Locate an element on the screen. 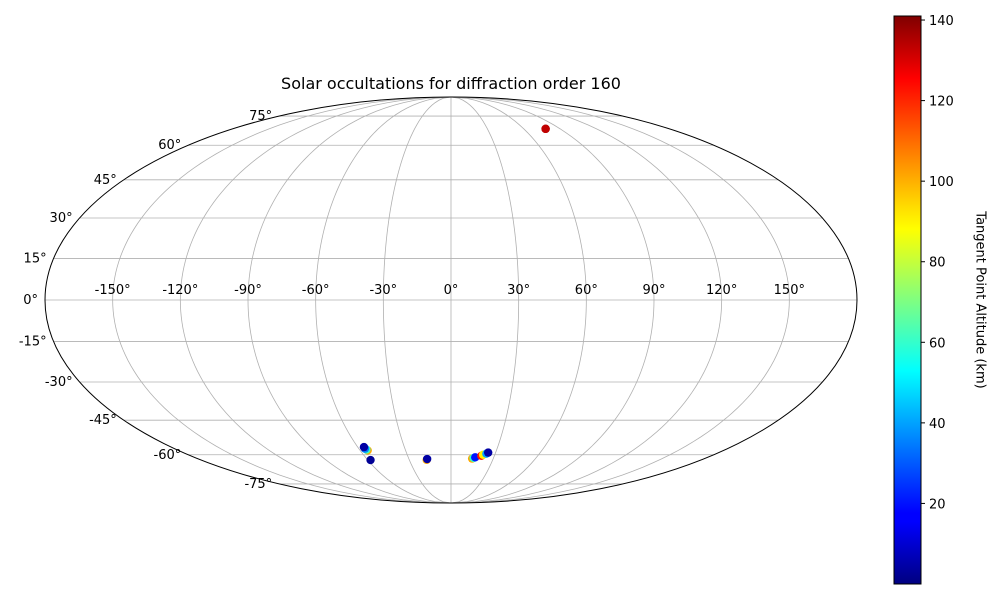 This screenshot has width=1000, height=600. colorbar-ticks: 20 40 60 80 100 120 140 is located at coordinates (937, 263).